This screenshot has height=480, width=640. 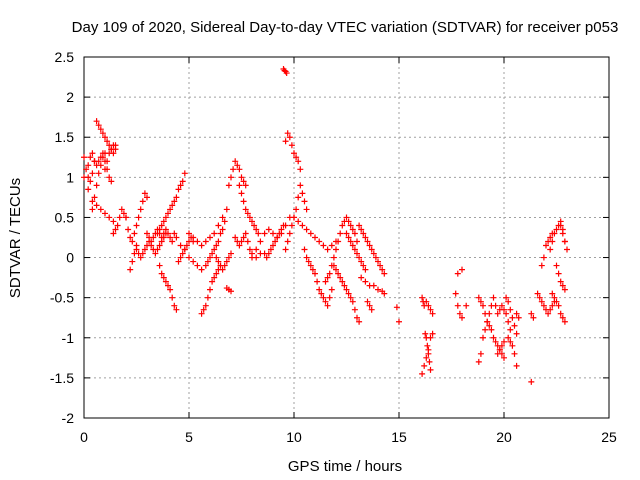 I want to click on series-spike-a, so click(x=285, y=71).